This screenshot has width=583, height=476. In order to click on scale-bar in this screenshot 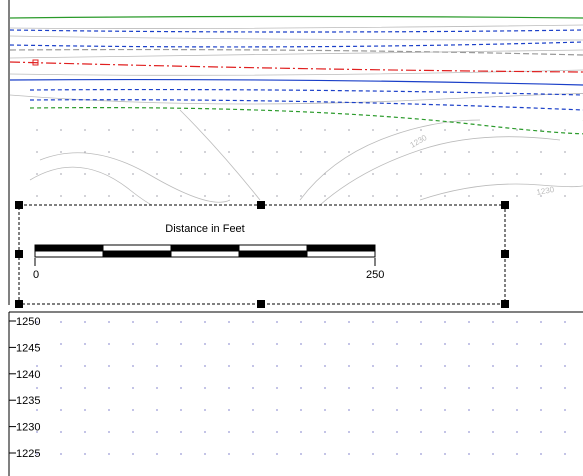, I will do `click(205, 251)`.